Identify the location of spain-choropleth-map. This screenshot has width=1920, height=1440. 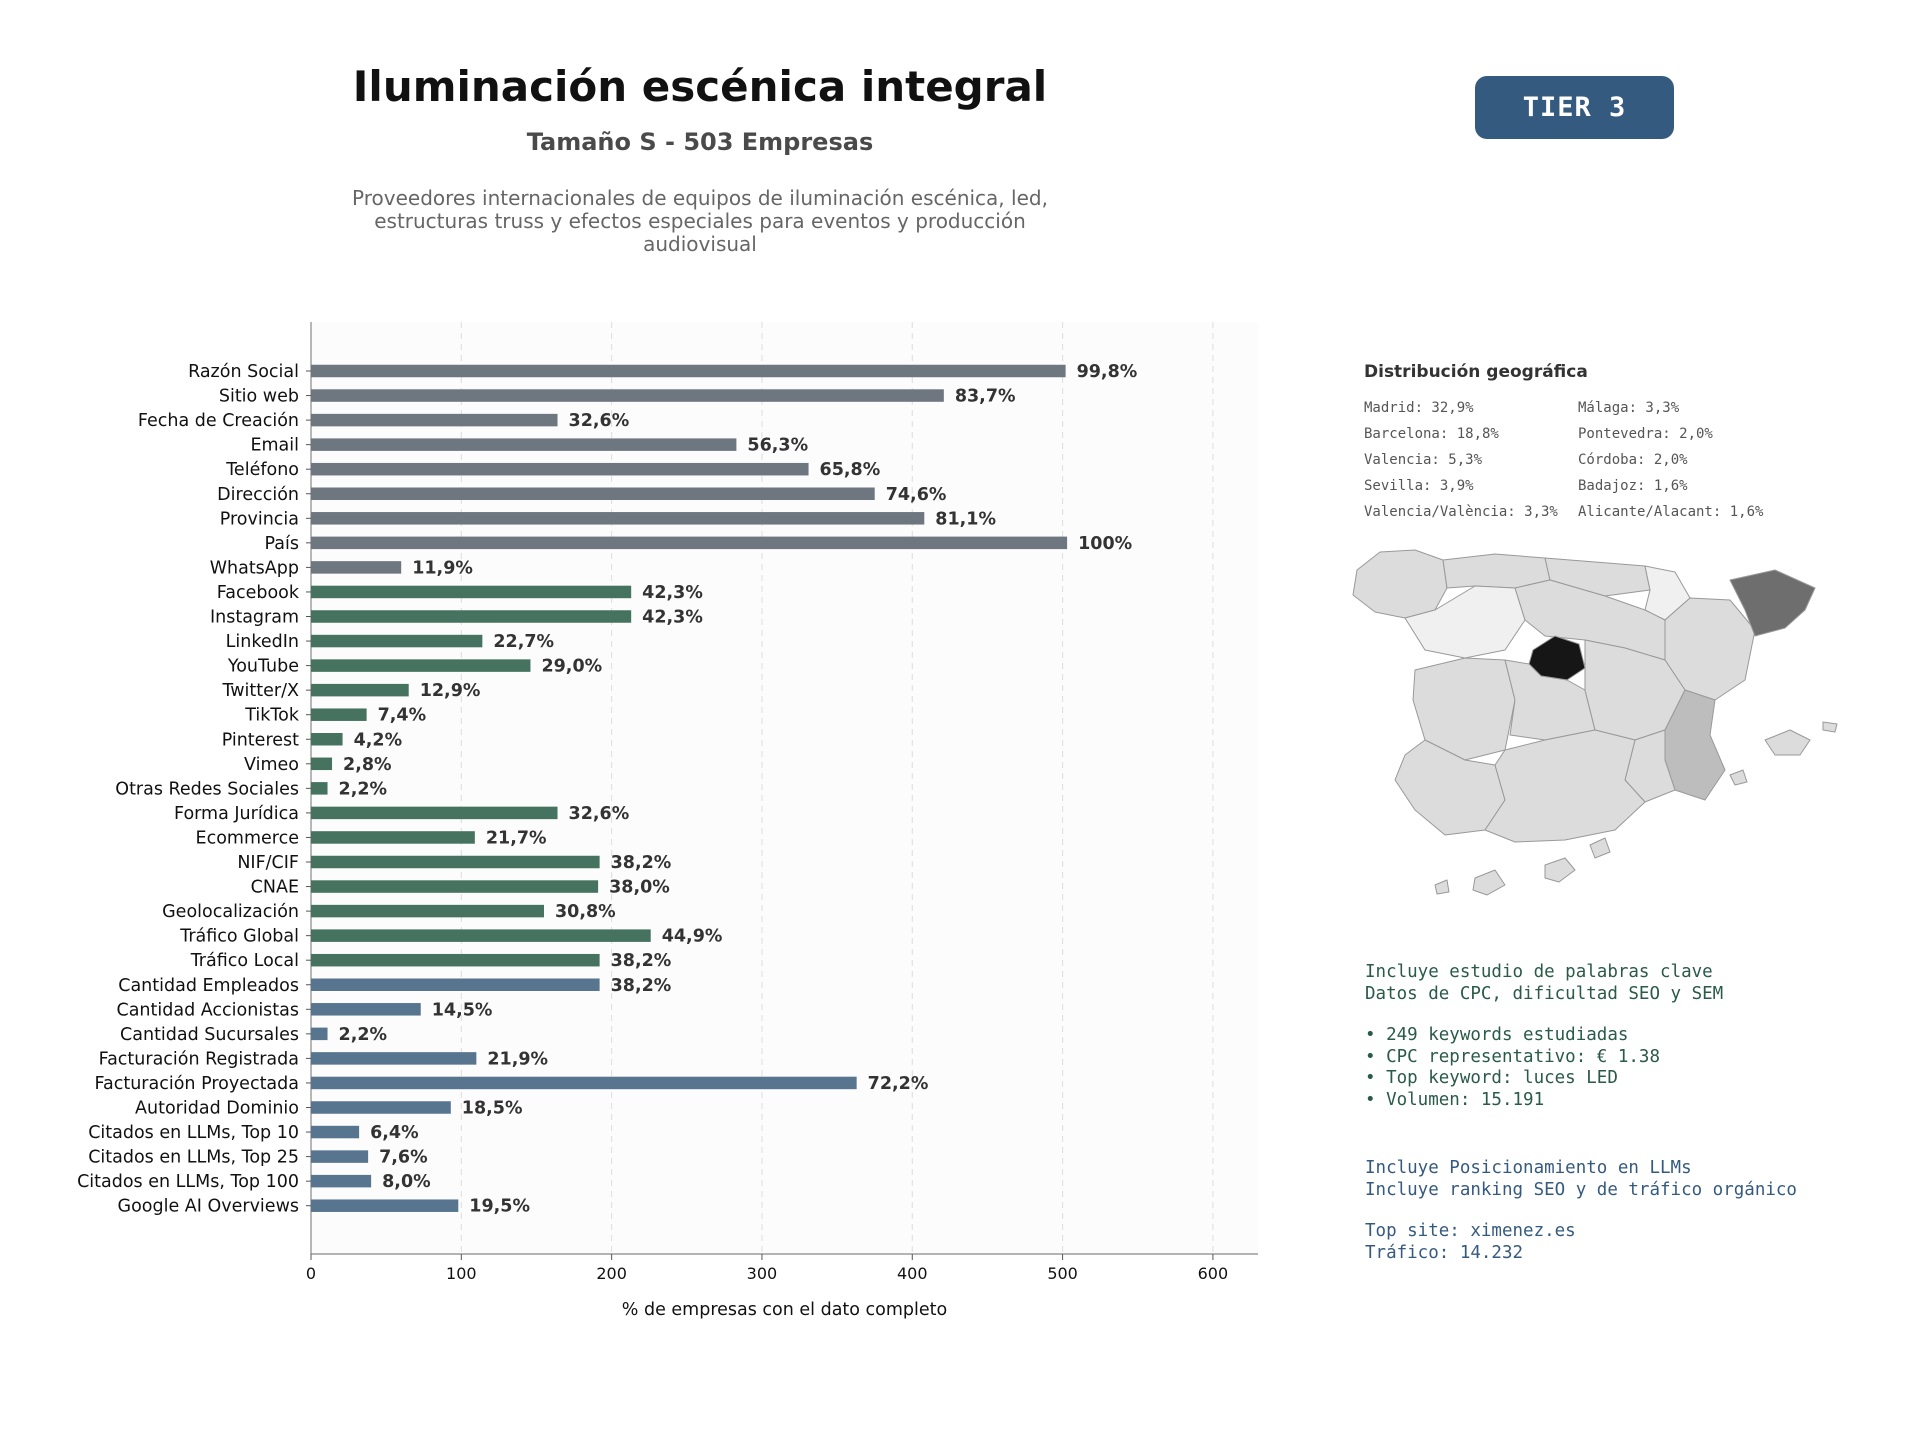
(1595, 722).